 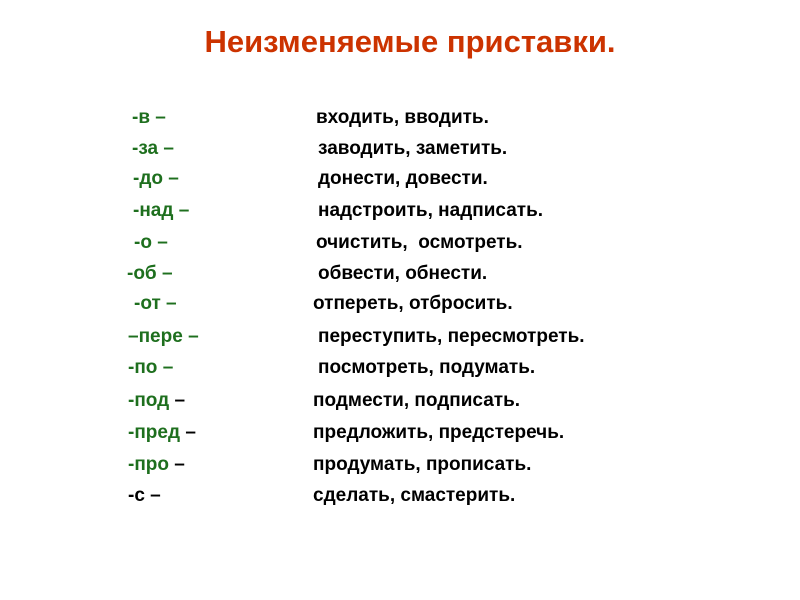 What do you see at coordinates (149, 400) in the screenshot?
I see `prefix-text: -под` at bounding box center [149, 400].